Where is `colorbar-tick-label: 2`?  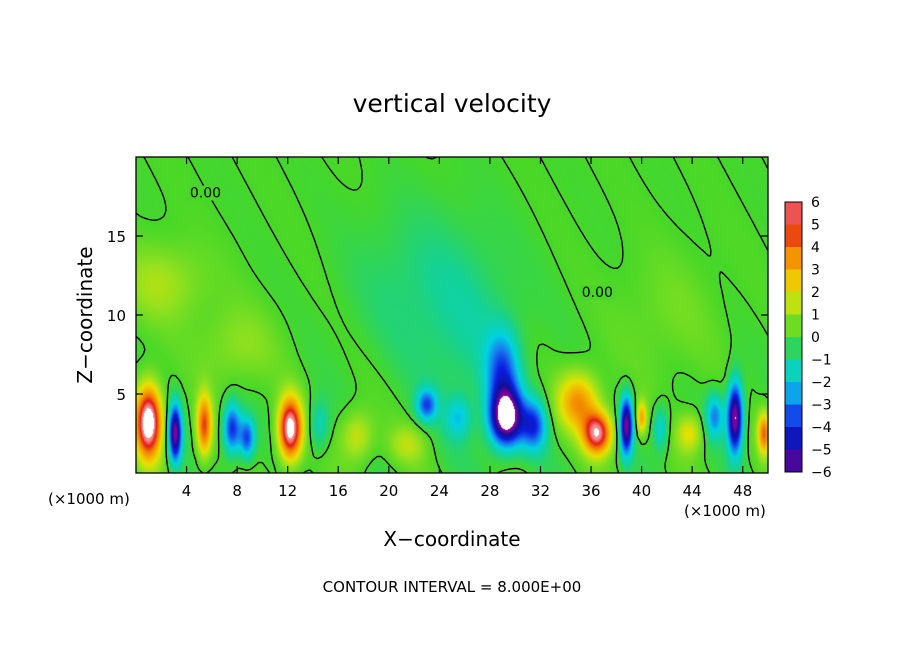 colorbar-tick-label: 2 is located at coordinates (815, 293).